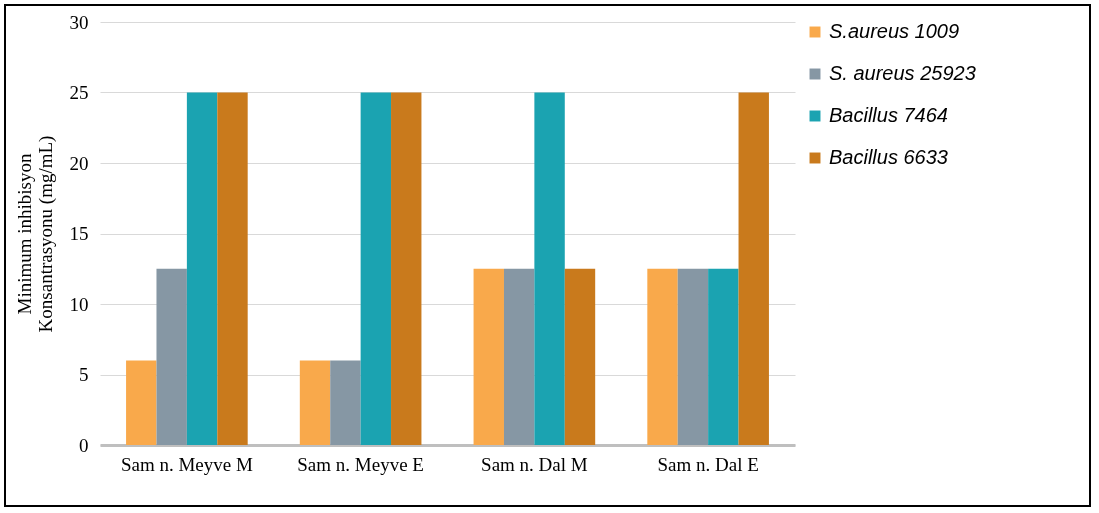 The width and height of the screenshot is (1099, 513). What do you see at coordinates (79, 163) in the screenshot?
I see `y-tick-label: 20` at bounding box center [79, 163].